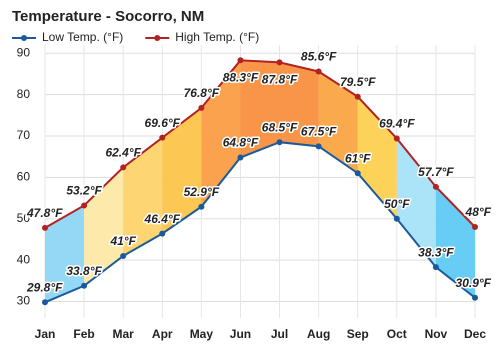  What do you see at coordinates (123, 153) in the screenshot?
I see `value-label: 62.4°F` at bounding box center [123, 153].